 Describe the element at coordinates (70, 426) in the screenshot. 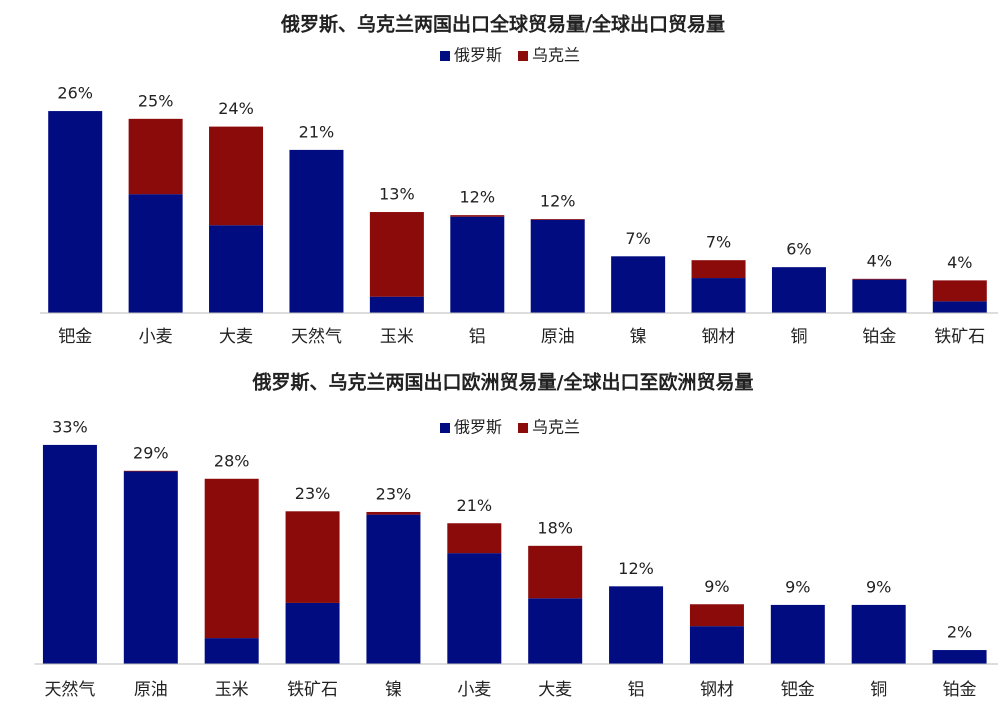

I see `total-label: 33%` at that location.